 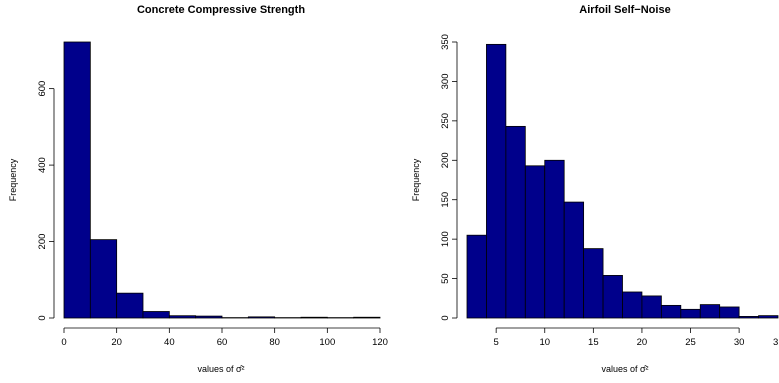 What do you see at coordinates (445, 121) in the screenshot?
I see `y-tick-label-airfoil-5: 250` at bounding box center [445, 121].